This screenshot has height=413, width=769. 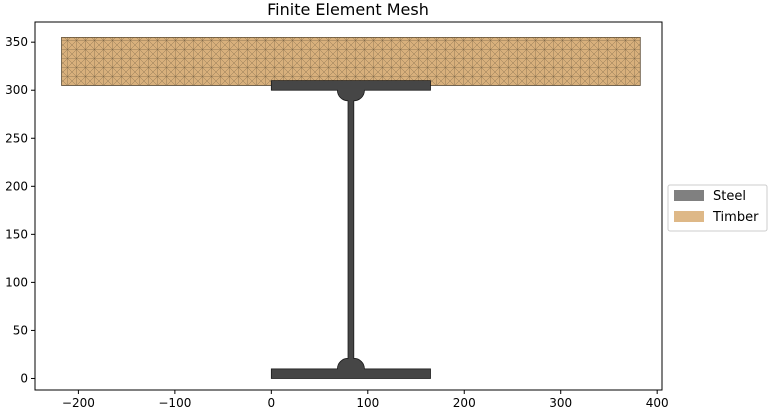 What do you see at coordinates (717, 208) in the screenshot?
I see `legend: Steel Timber` at bounding box center [717, 208].